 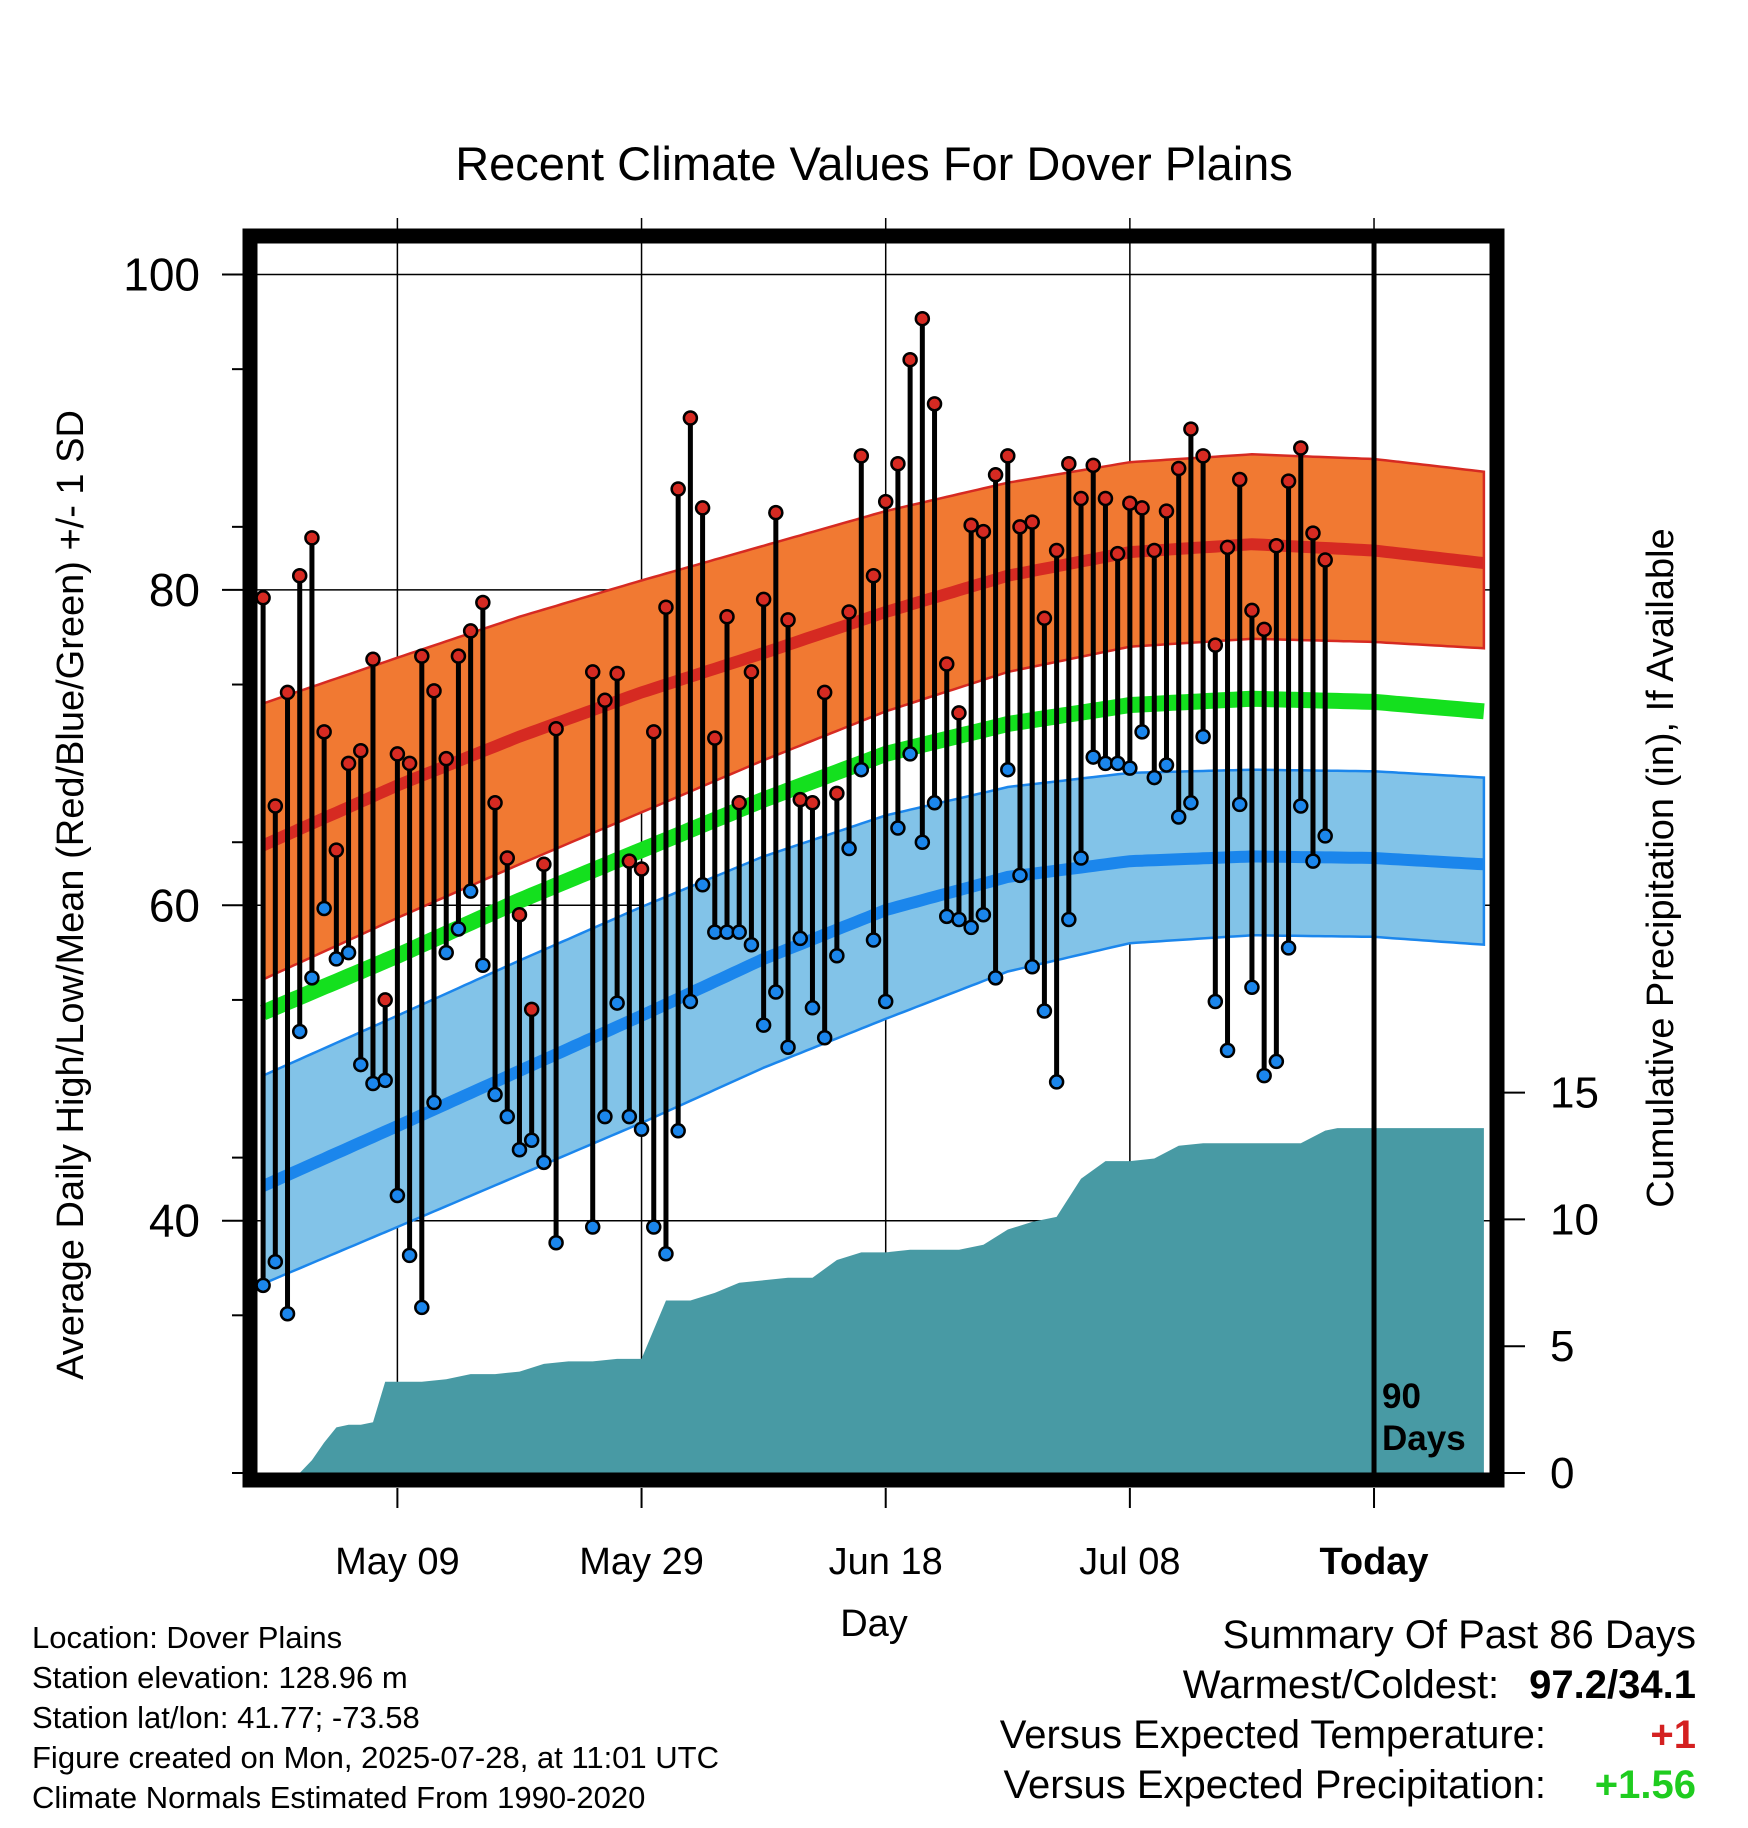 I want to click on temp-label: Versus Expected Temperature:, so click(x=1272, y=1735).